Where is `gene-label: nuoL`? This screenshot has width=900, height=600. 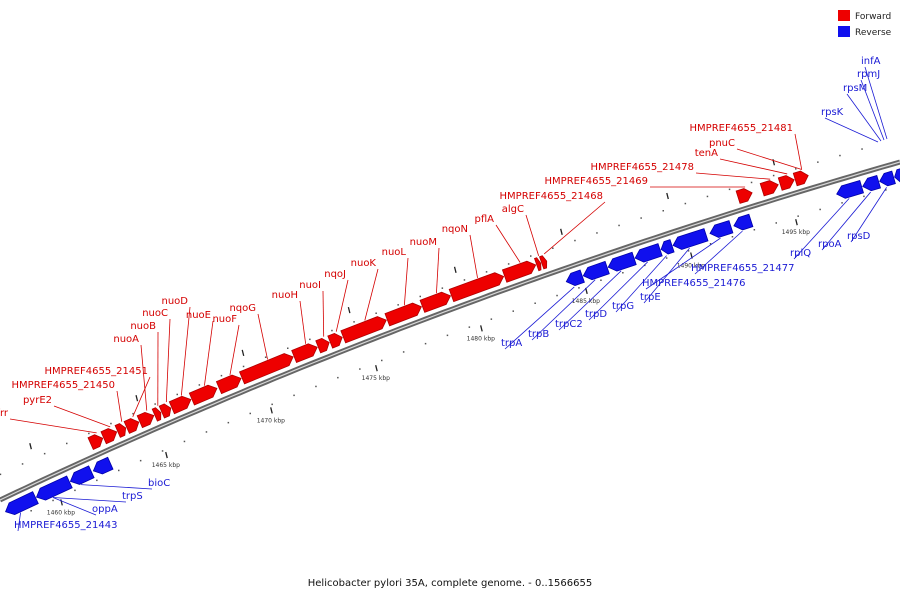 gene-label: nuoL is located at coordinates (394, 252).